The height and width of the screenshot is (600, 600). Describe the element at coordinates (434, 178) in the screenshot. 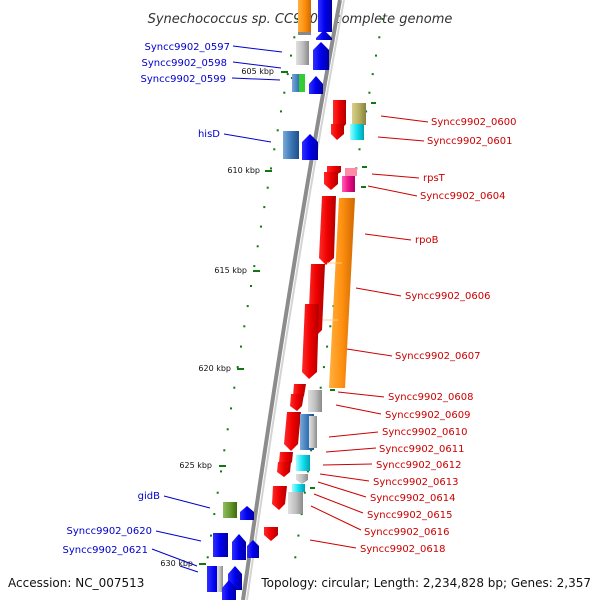

I see `gene-label: rpsT` at that location.